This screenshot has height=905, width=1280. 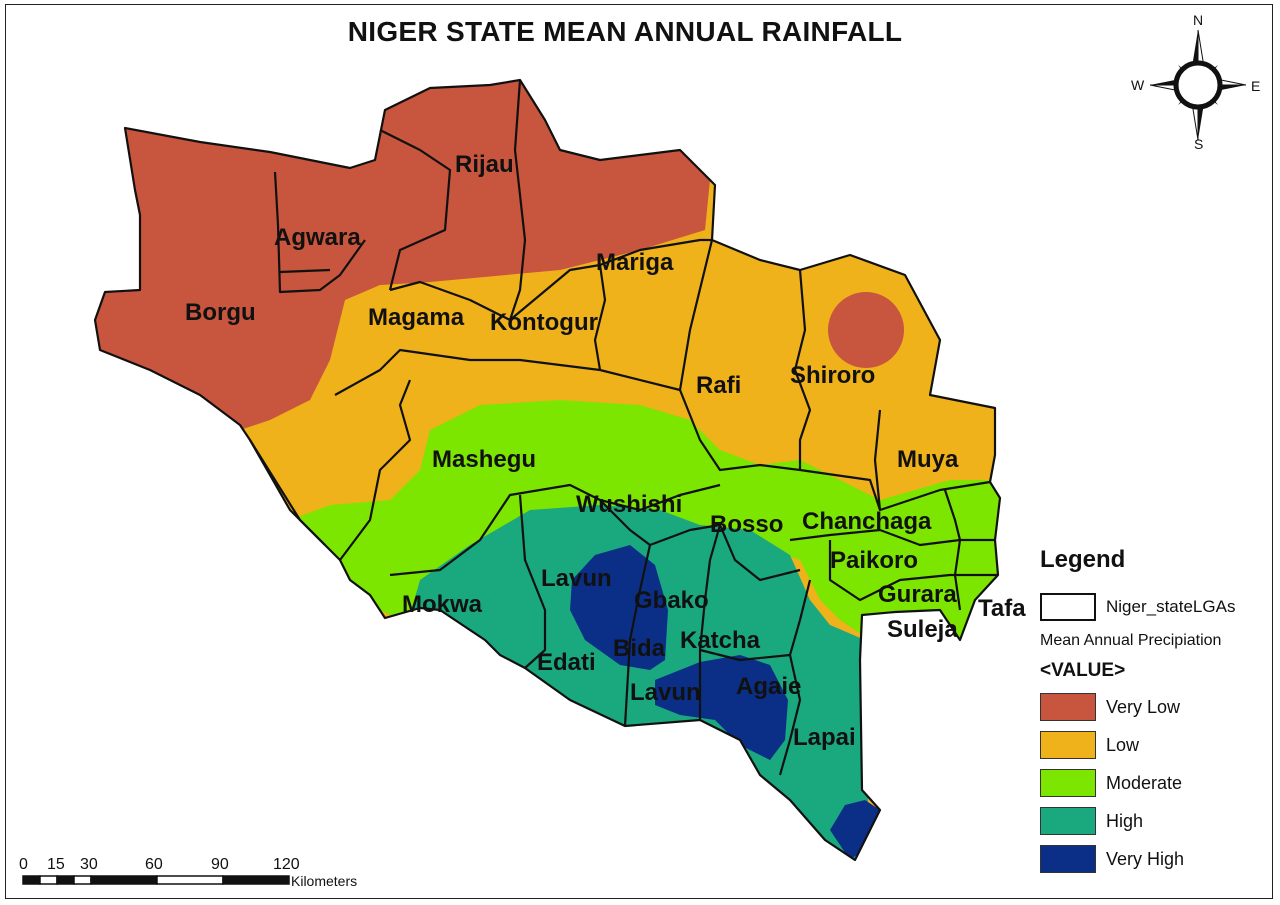 I want to click on legend-label-low: Low, so click(x=1123, y=744).